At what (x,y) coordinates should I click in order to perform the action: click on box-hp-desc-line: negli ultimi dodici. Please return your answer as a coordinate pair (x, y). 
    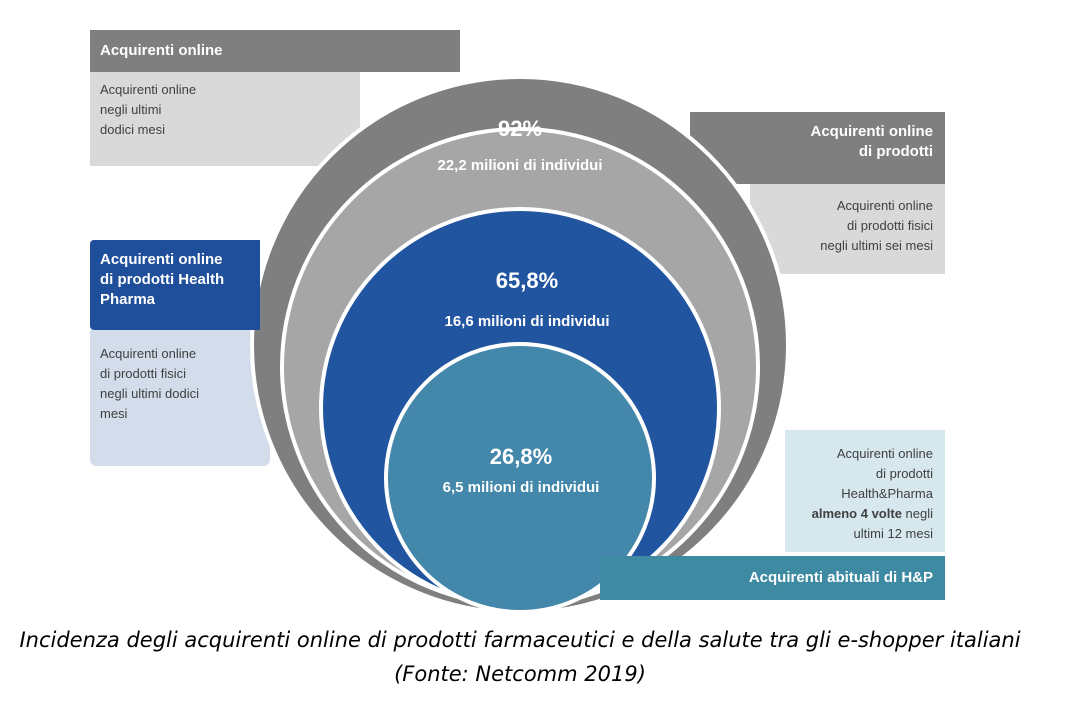
    Looking at the image, I should click on (149, 393).